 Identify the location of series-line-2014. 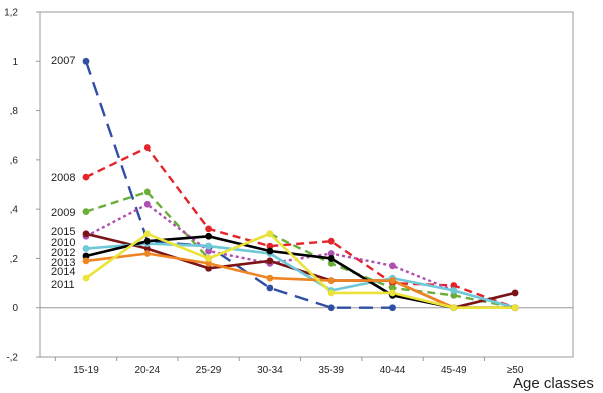
(300, 280).